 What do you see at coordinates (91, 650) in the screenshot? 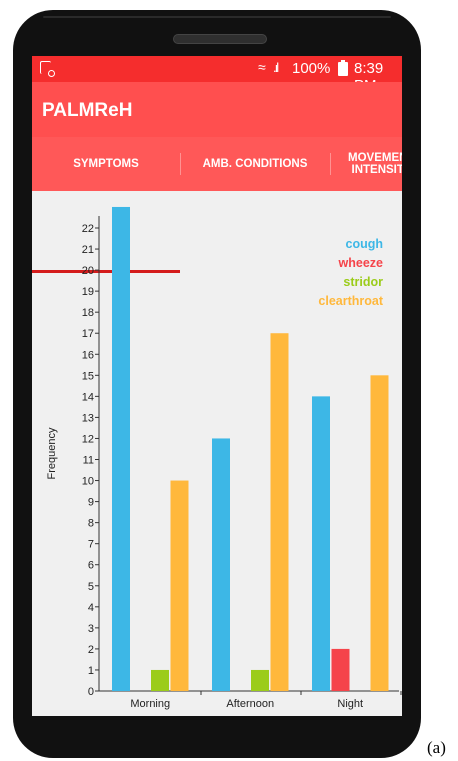
I see `y-tick-label: 2` at bounding box center [91, 650].